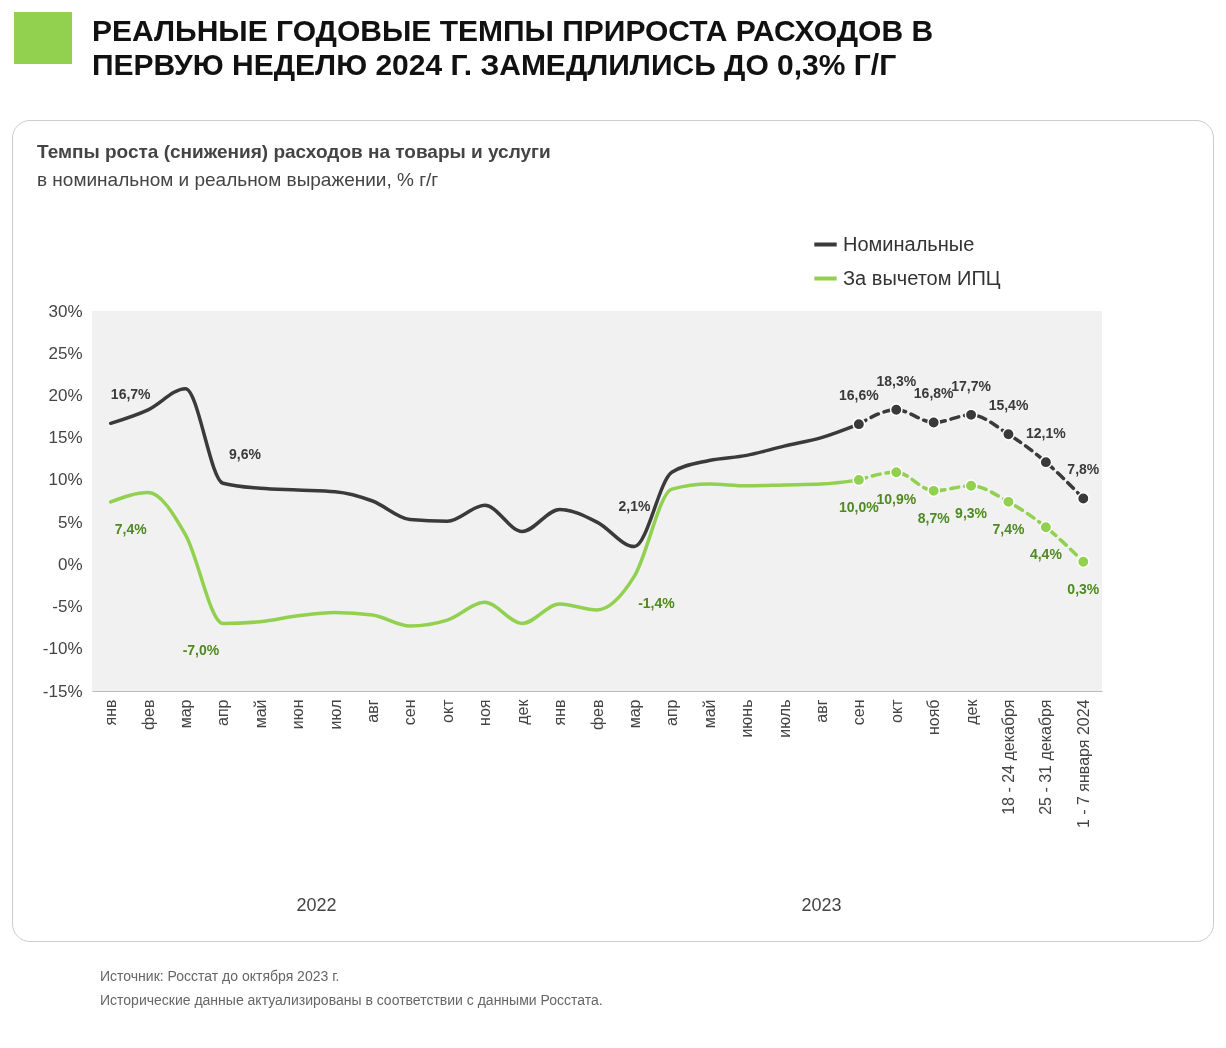 This screenshot has width=1226, height=1048. I want to click on y-tick-label: 10%, so click(65, 480).